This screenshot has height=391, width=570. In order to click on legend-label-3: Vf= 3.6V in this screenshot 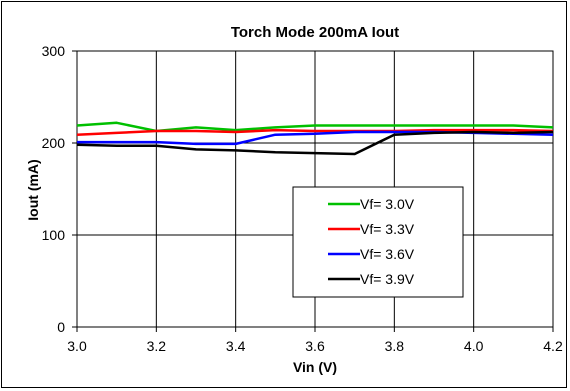, I will do `click(387, 254)`.